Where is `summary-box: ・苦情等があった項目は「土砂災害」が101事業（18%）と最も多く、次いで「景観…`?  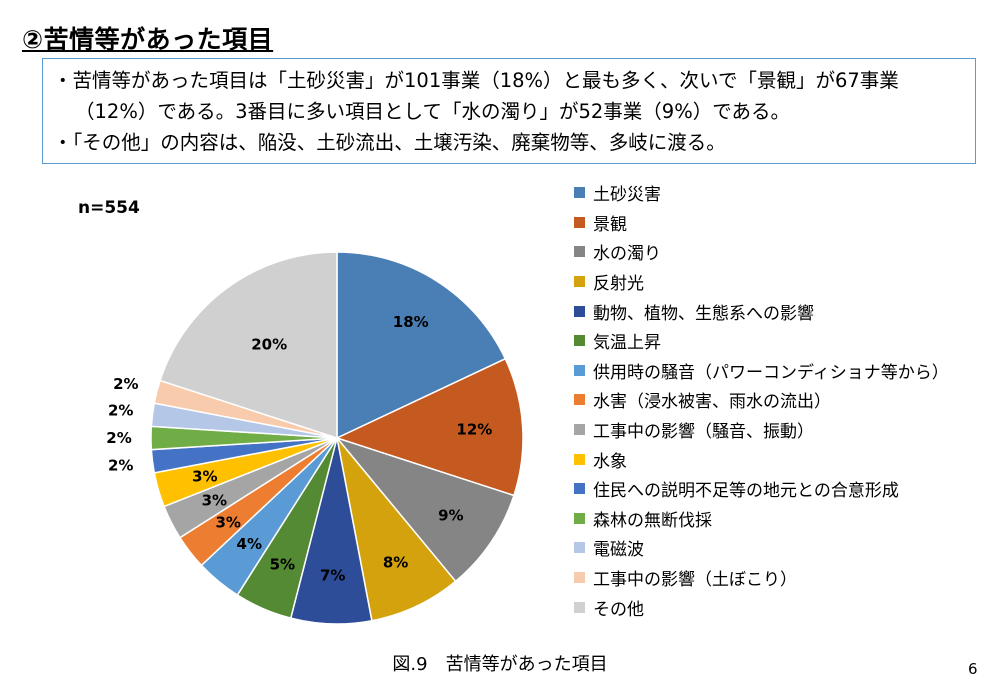
summary-box: ・苦情等があった項目は「土砂災害」が101事業（18%）と最も多く、次いで「景観… is located at coordinates (509, 111).